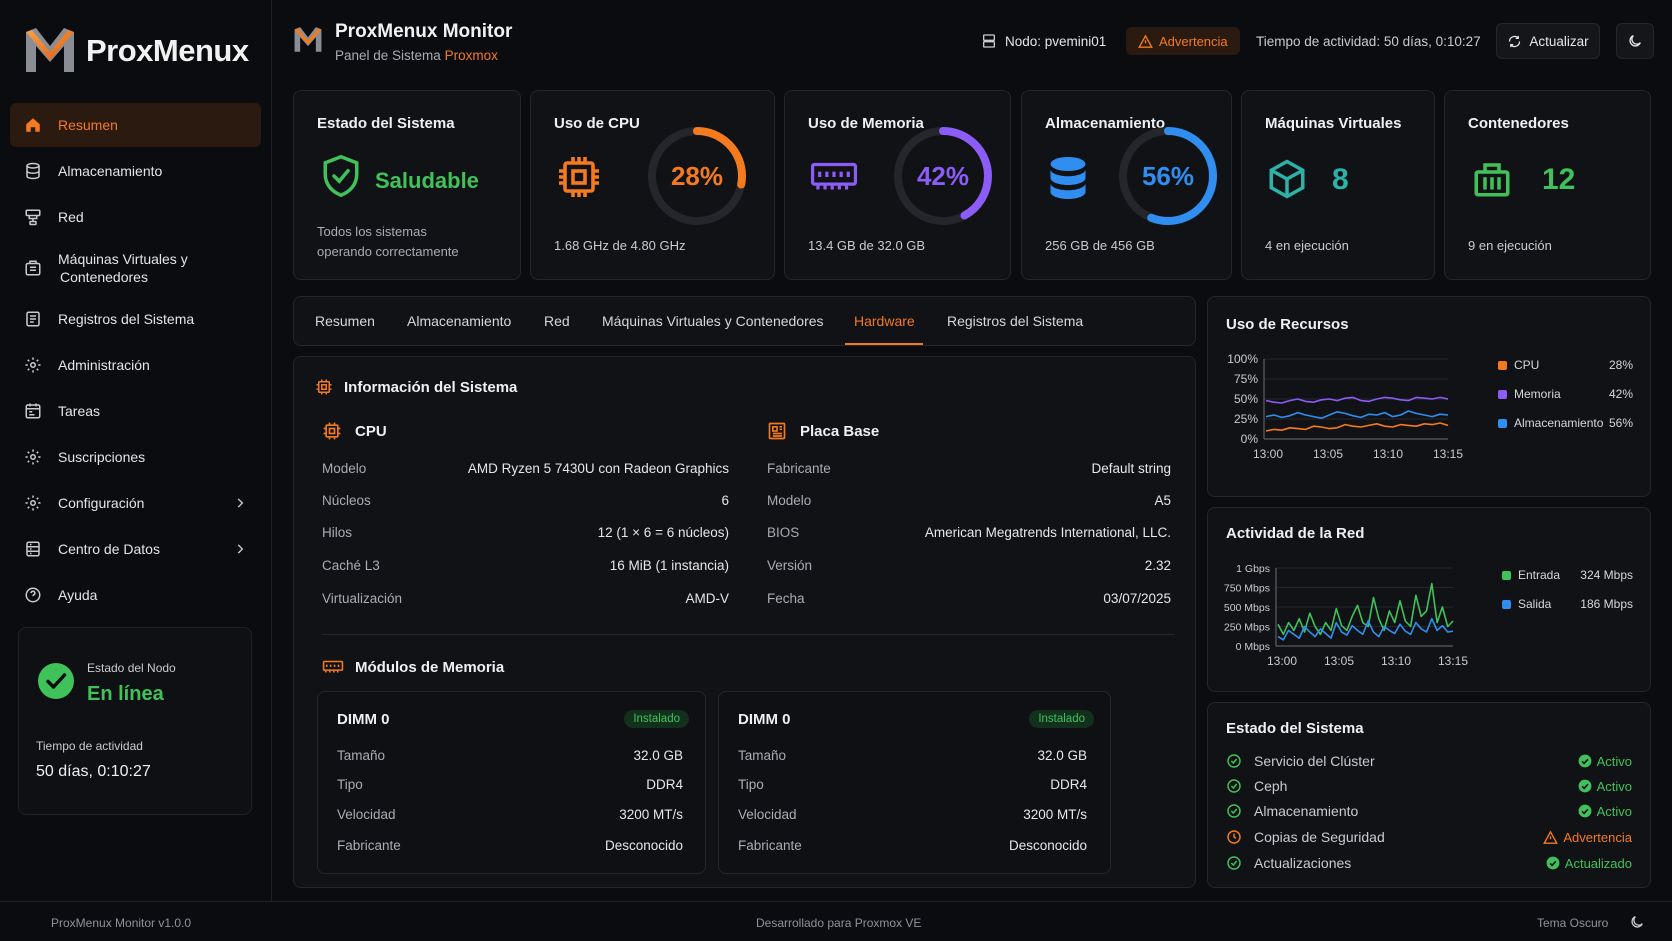 The width and height of the screenshot is (1672, 941). Describe the element at coordinates (388, 242) in the screenshot. I see `system-status-desc: Todos los sistemas operando correctamente` at that location.